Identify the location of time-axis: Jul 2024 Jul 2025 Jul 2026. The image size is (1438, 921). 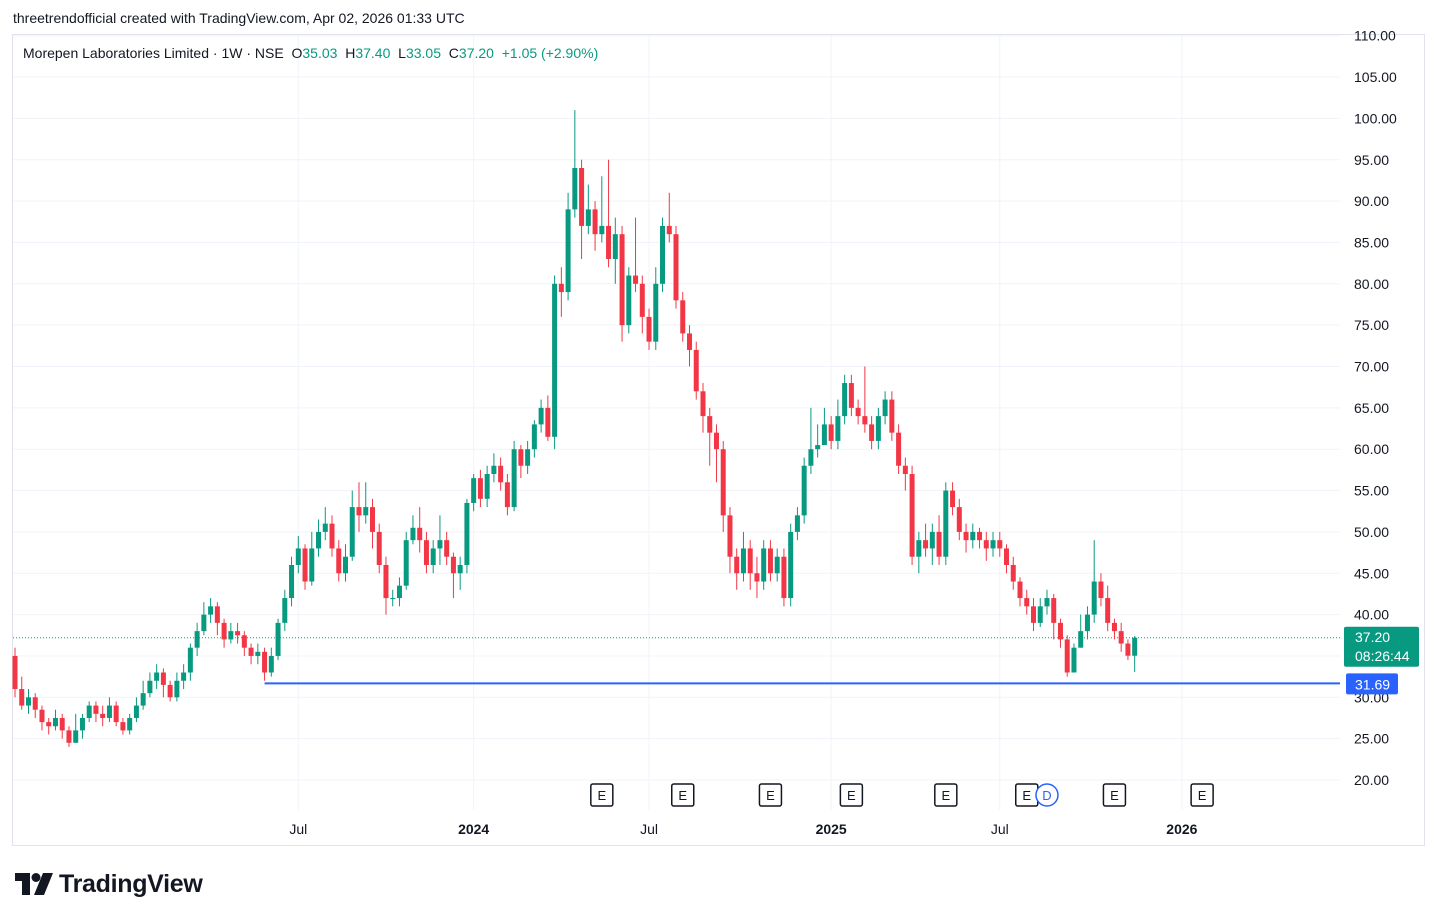
(743, 829).